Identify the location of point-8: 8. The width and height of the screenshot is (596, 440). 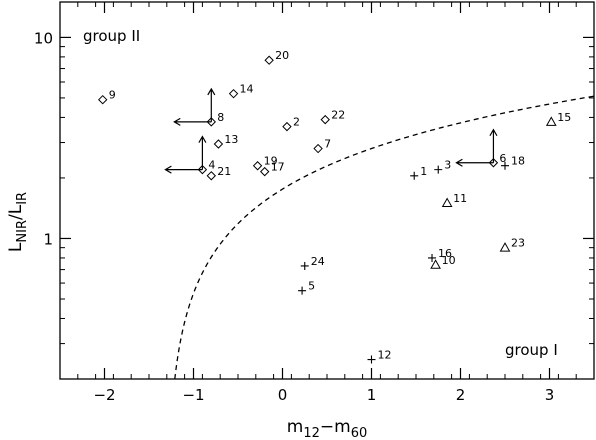
(198, 107).